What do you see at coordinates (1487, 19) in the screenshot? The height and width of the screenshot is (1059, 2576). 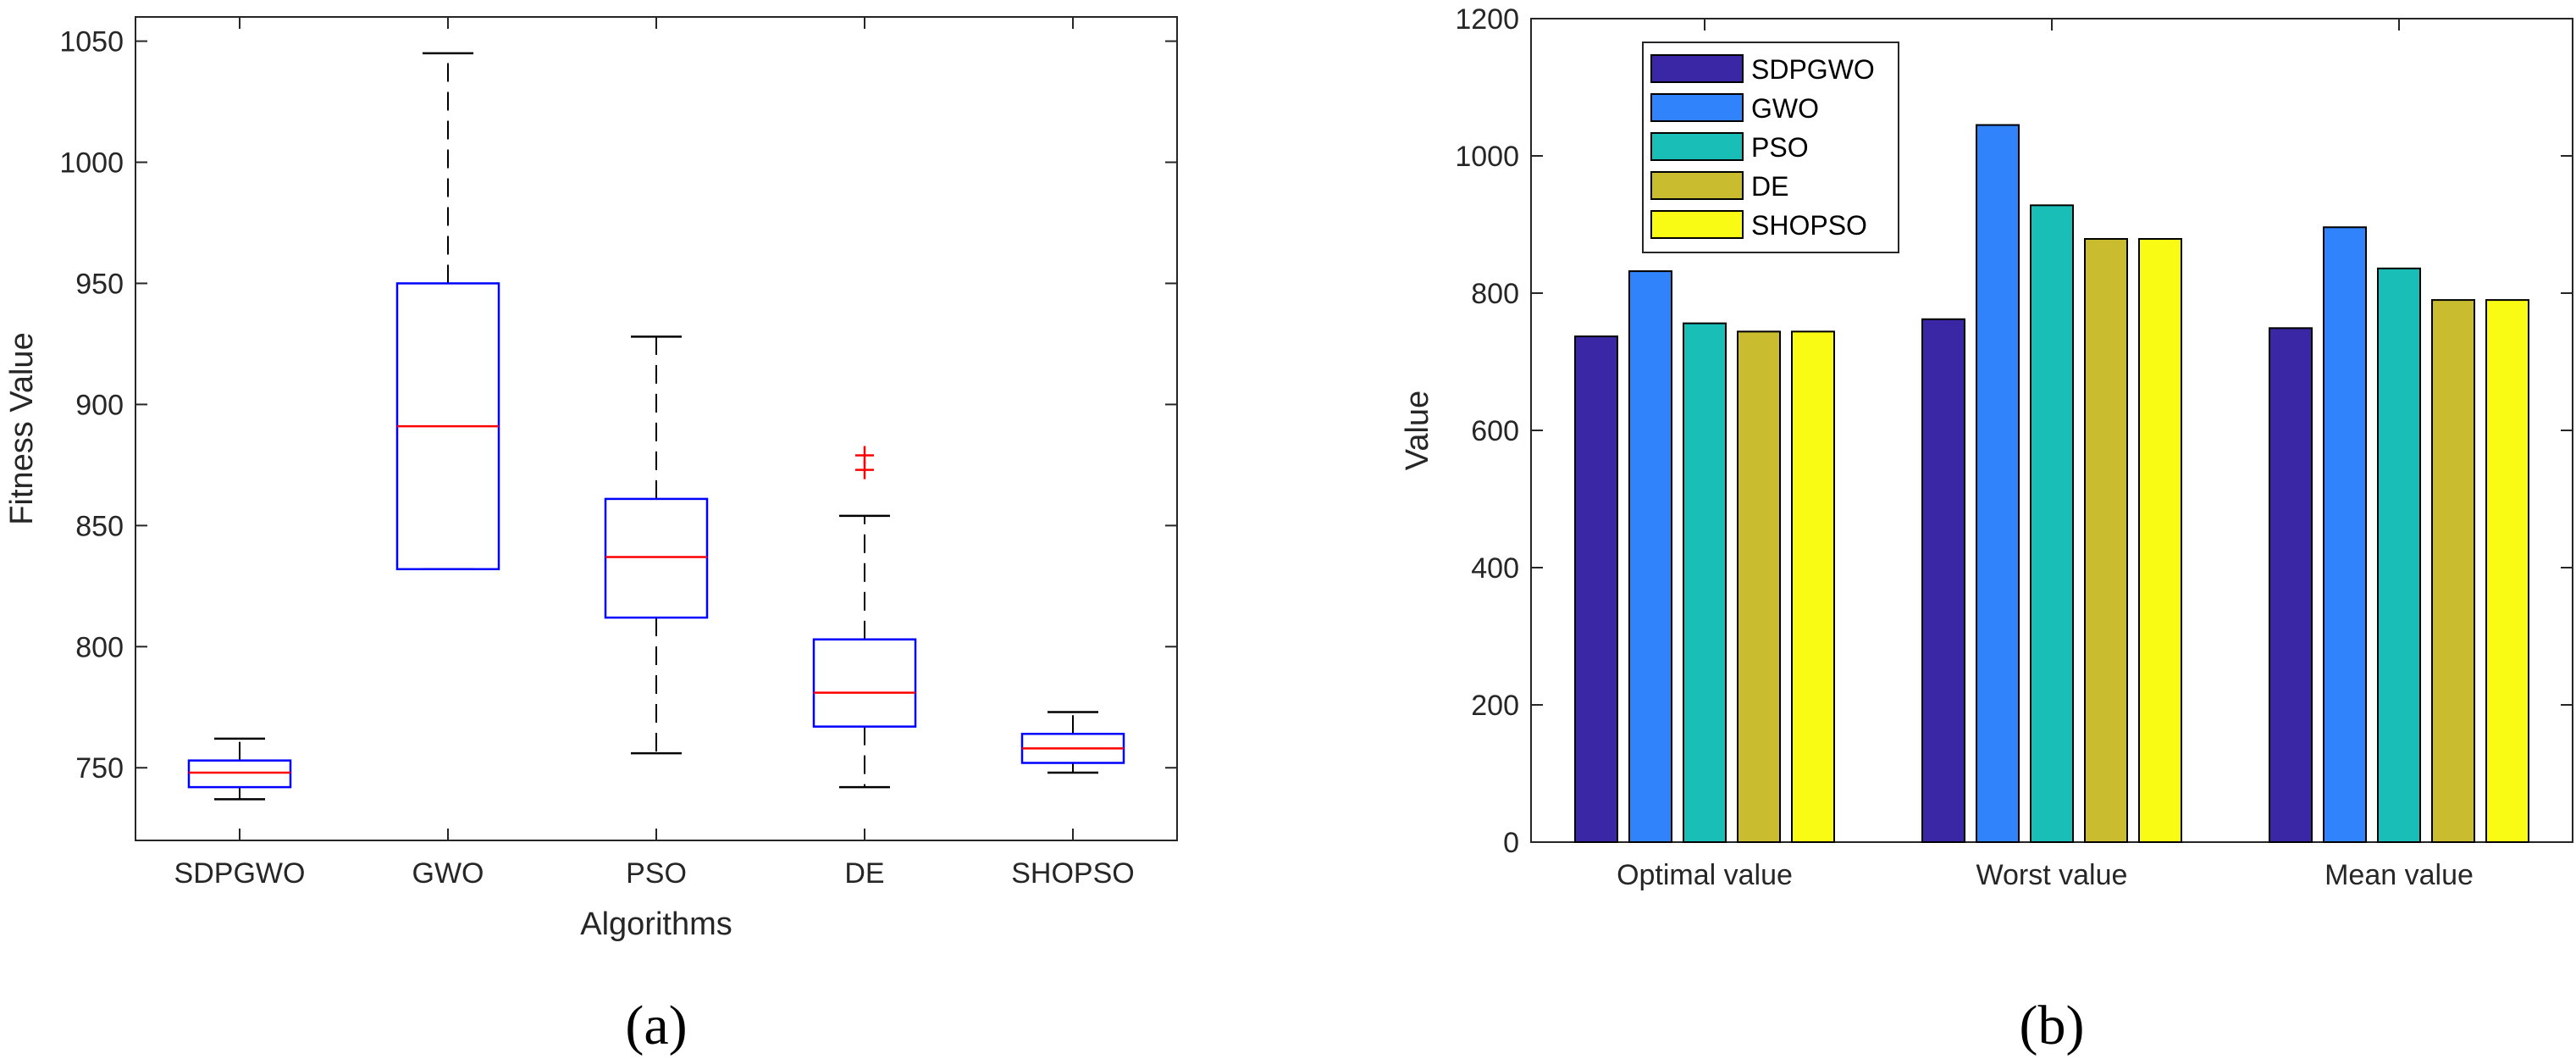 I see `y-tick-label: 1200` at bounding box center [1487, 19].